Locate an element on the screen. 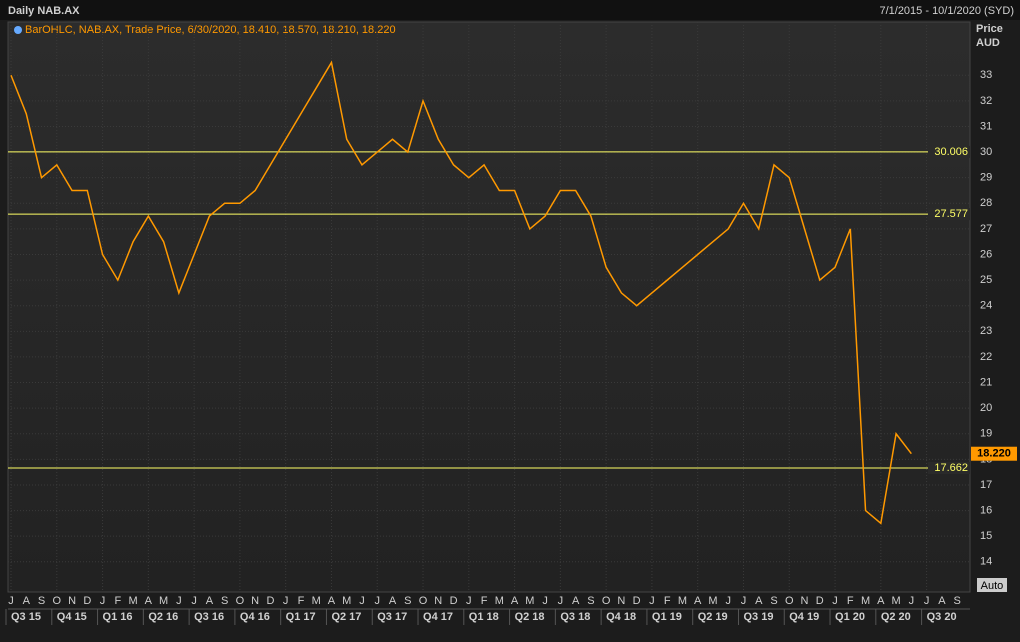 The height and width of the screenshot is (642, 1020). y-tick-label: 19 is located at coordinates (986, 434).